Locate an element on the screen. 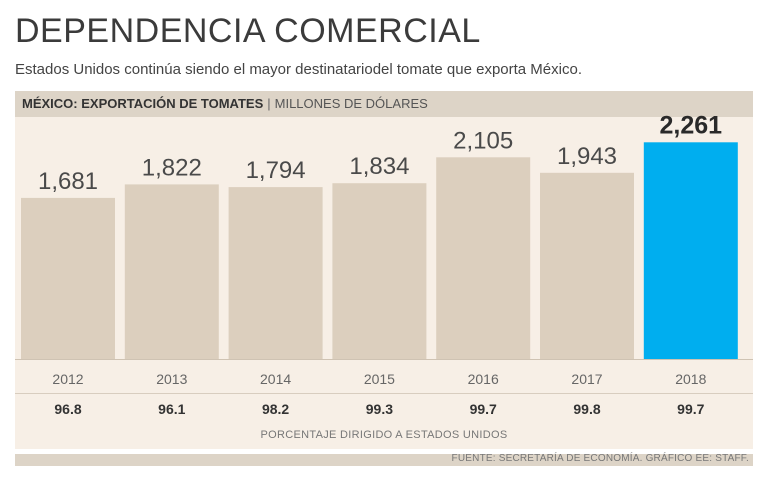 The height and width of the screenshot is (488, 768). bar-2017 is located at coordinates (587, 265).